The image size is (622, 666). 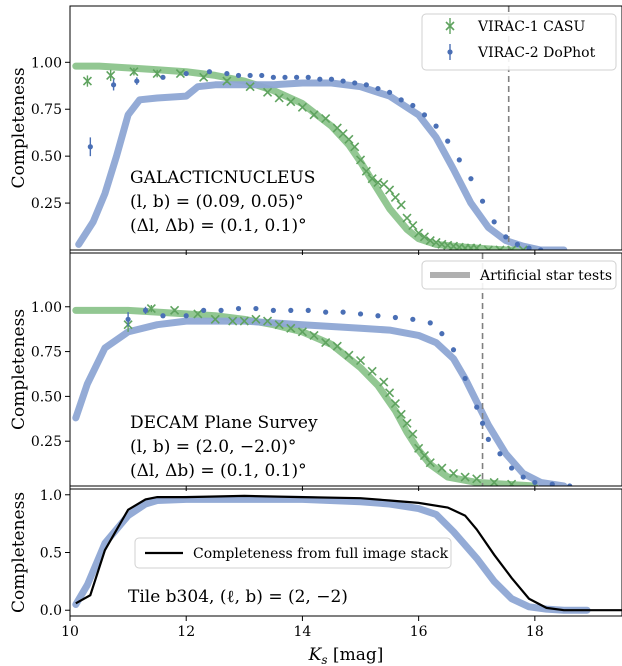 I want to click on y-tick-label: 1.00, so click(x=46, y=308).